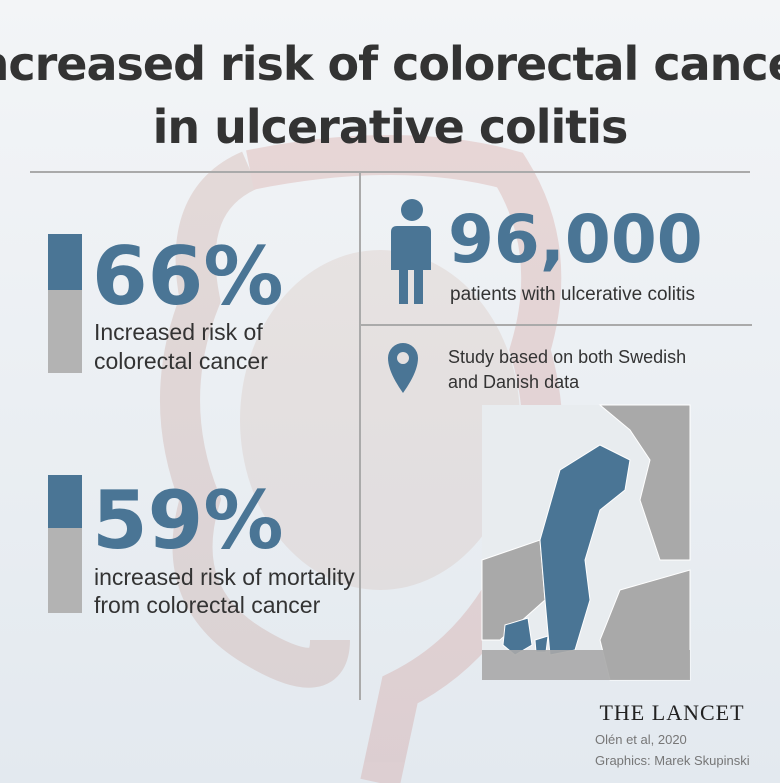 This screenshot has height=783, width=780. I want to click on journal: THE LANCET, so click(671, 712).